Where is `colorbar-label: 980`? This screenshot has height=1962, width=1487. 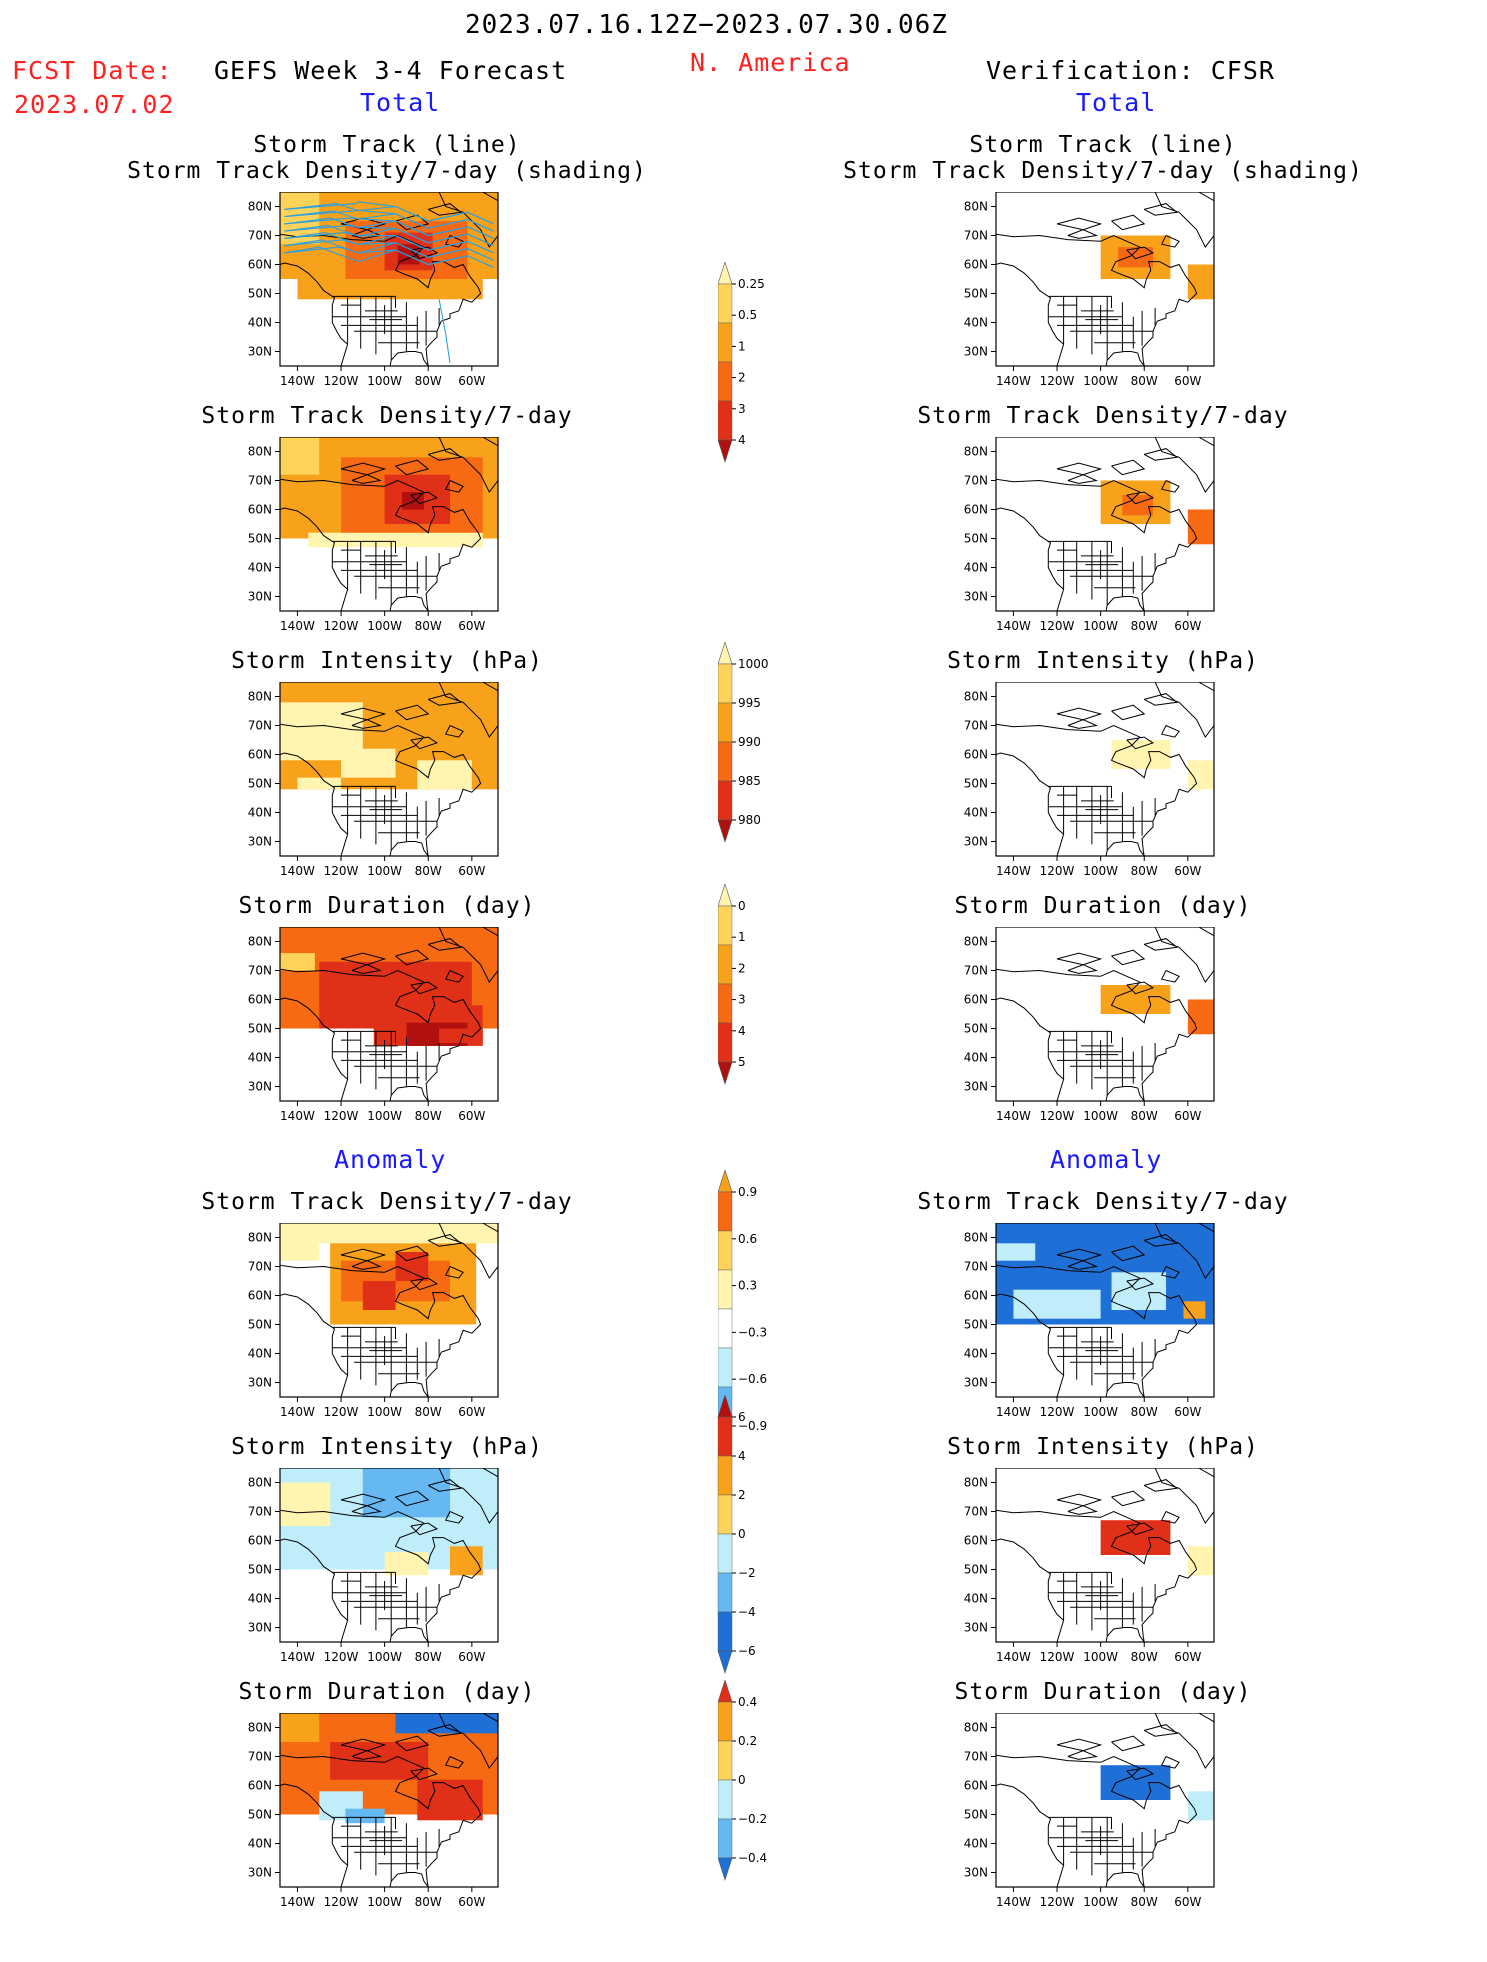 colorbar-label: 980 is located at coordinates (749, 820).